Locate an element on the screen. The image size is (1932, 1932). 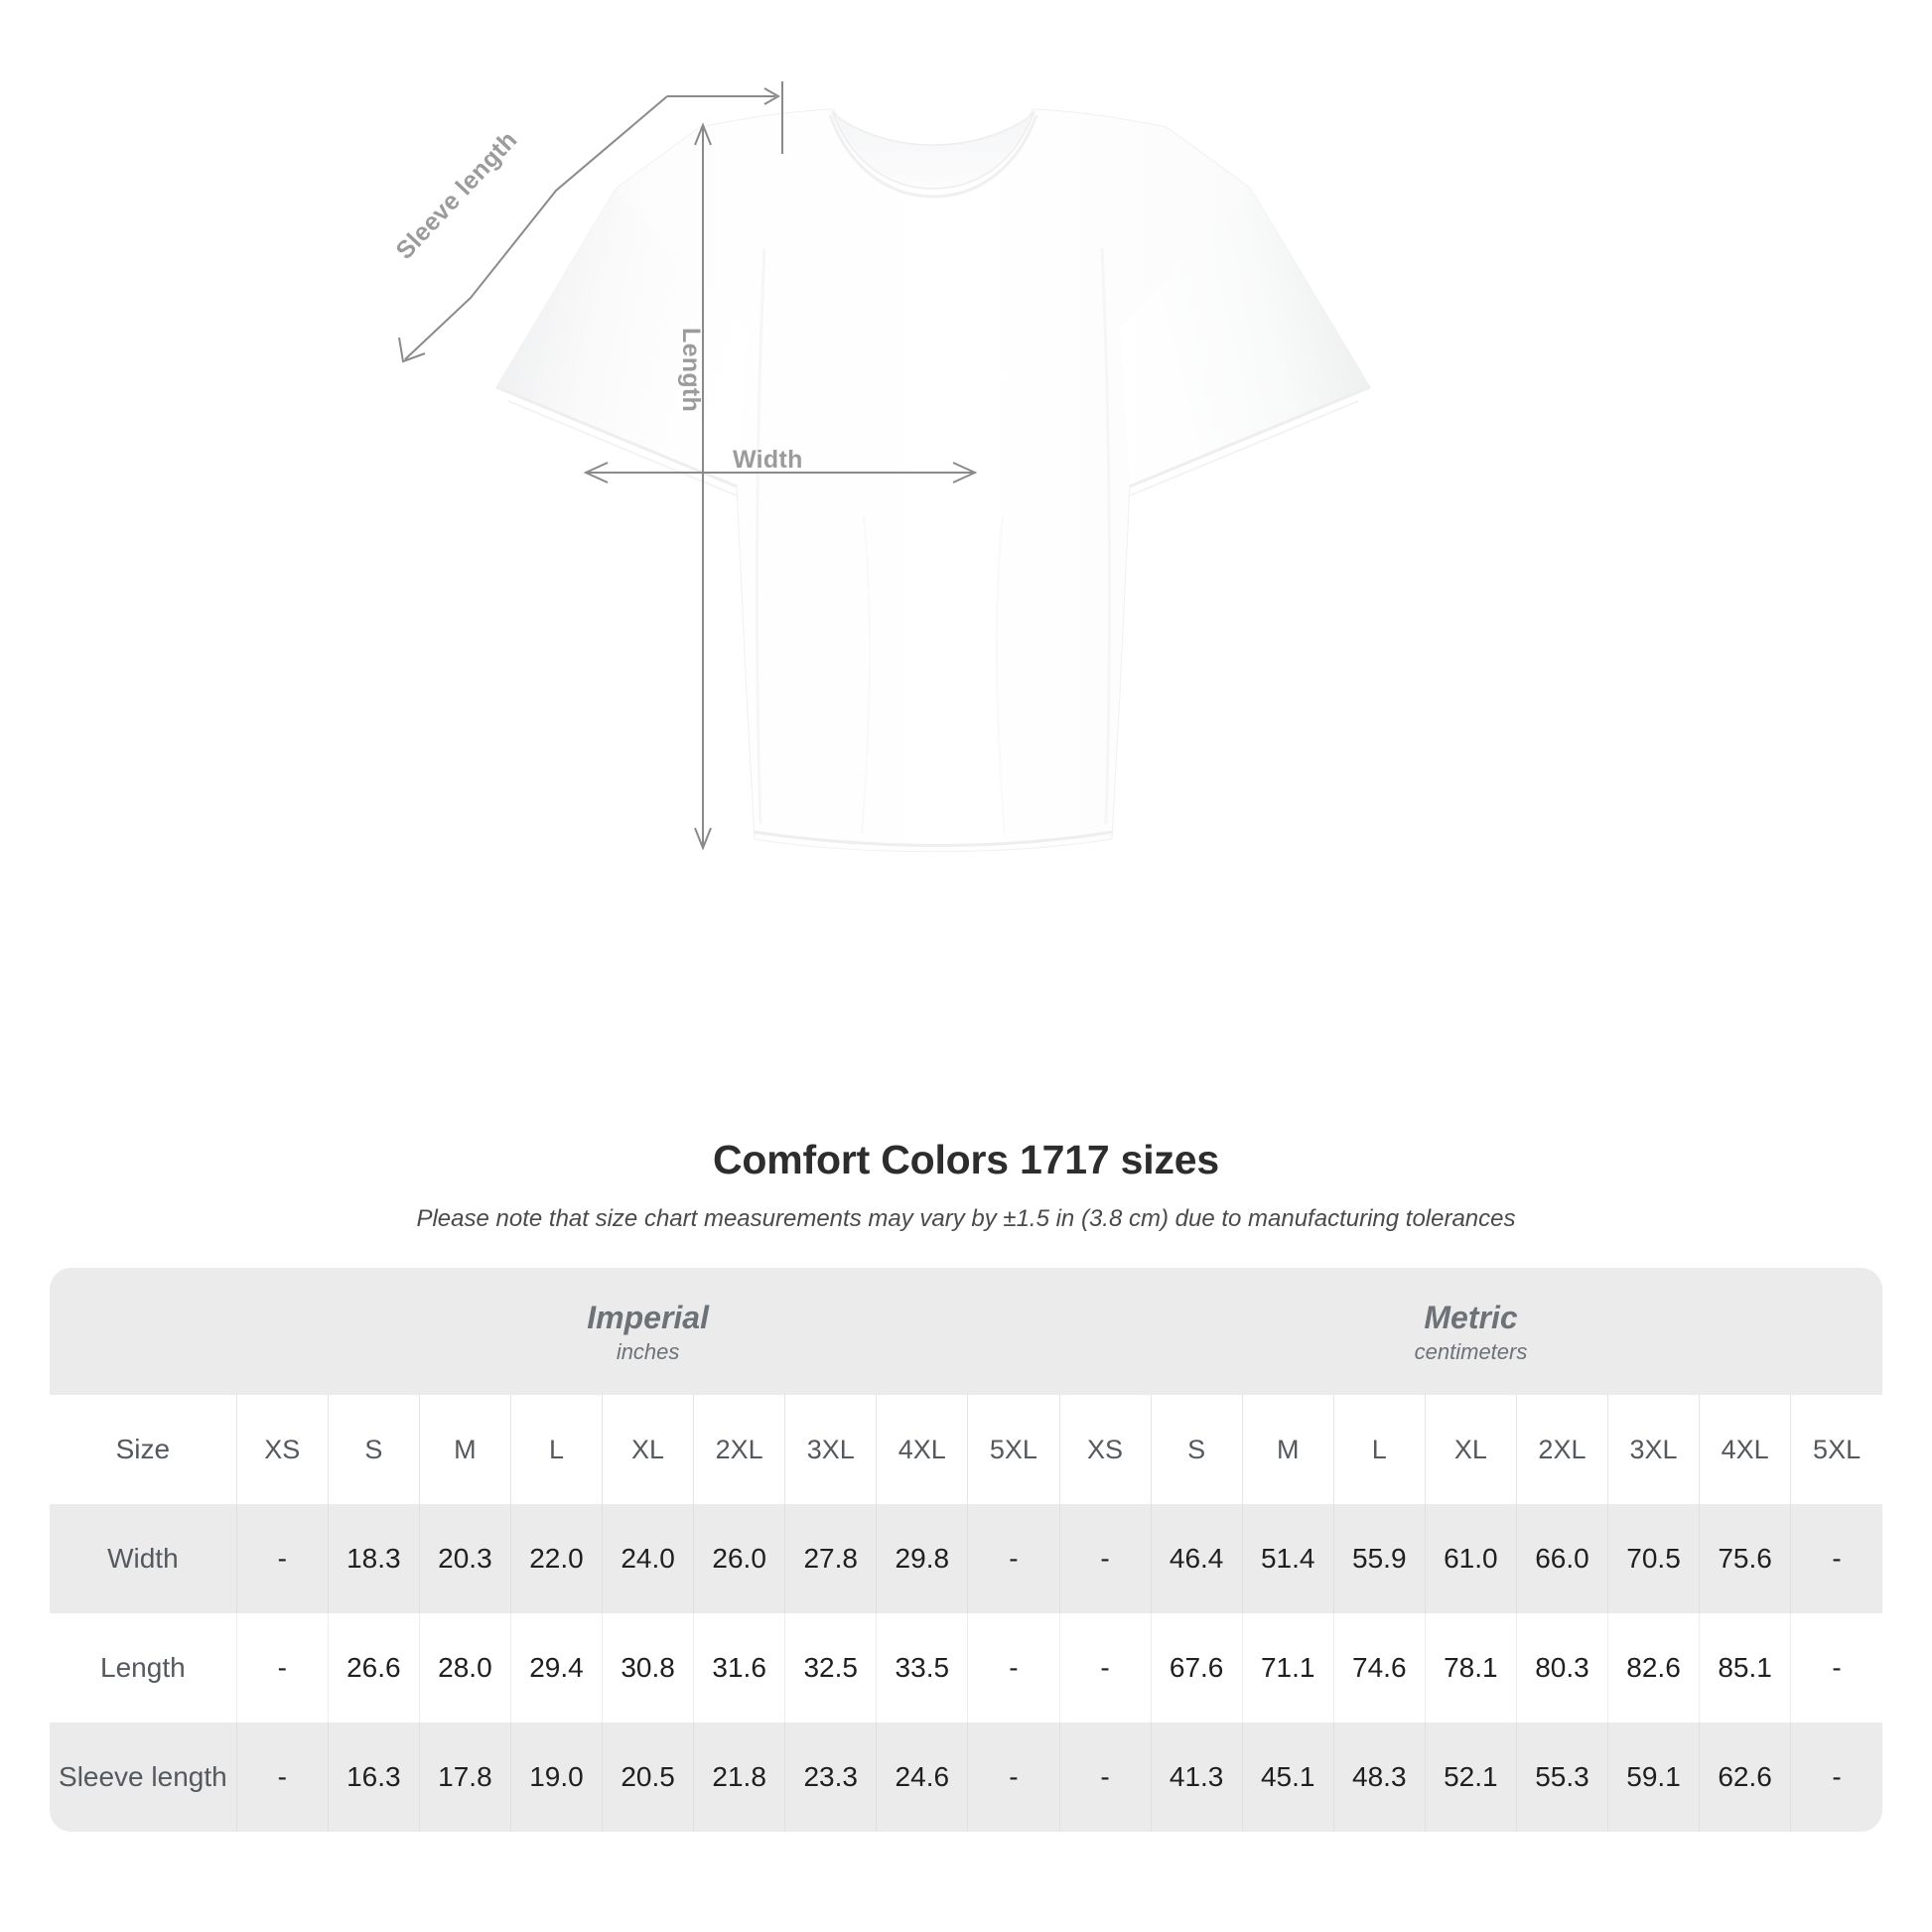
cell-length-metric-4xl: 85.1 is located at coordinates (1746, 1668).